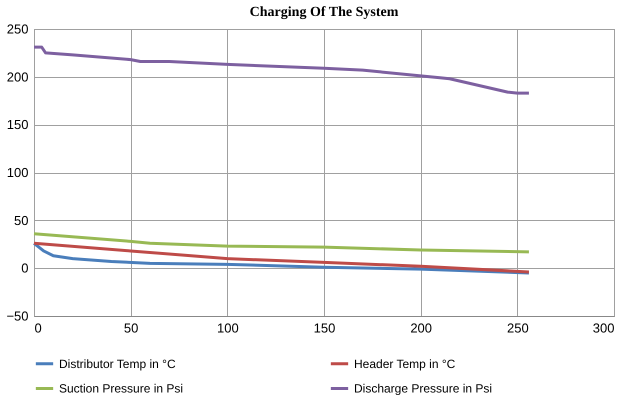  What do you see at coordinates (17, 124) in the screenshot?
I see `y-tick-label: 150` at bounding box center [17, 124].